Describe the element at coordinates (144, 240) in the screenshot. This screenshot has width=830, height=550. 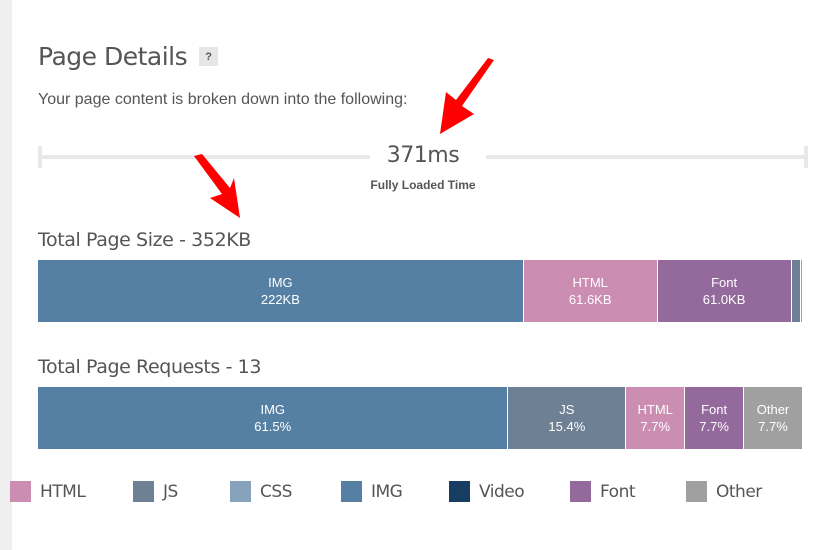
I see `total-page-size-title: Total Page Size - 352KB` at that location.